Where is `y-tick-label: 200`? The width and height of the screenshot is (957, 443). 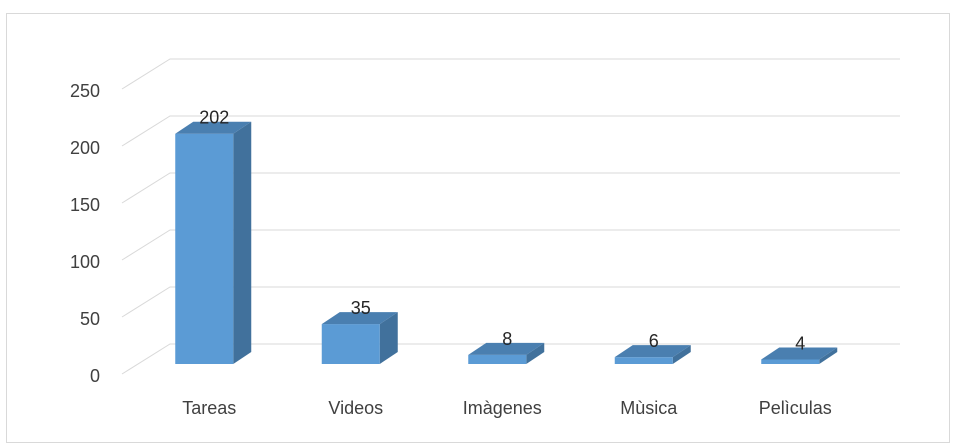 y-tick-label: 200 is located at coordinates (85, 148).